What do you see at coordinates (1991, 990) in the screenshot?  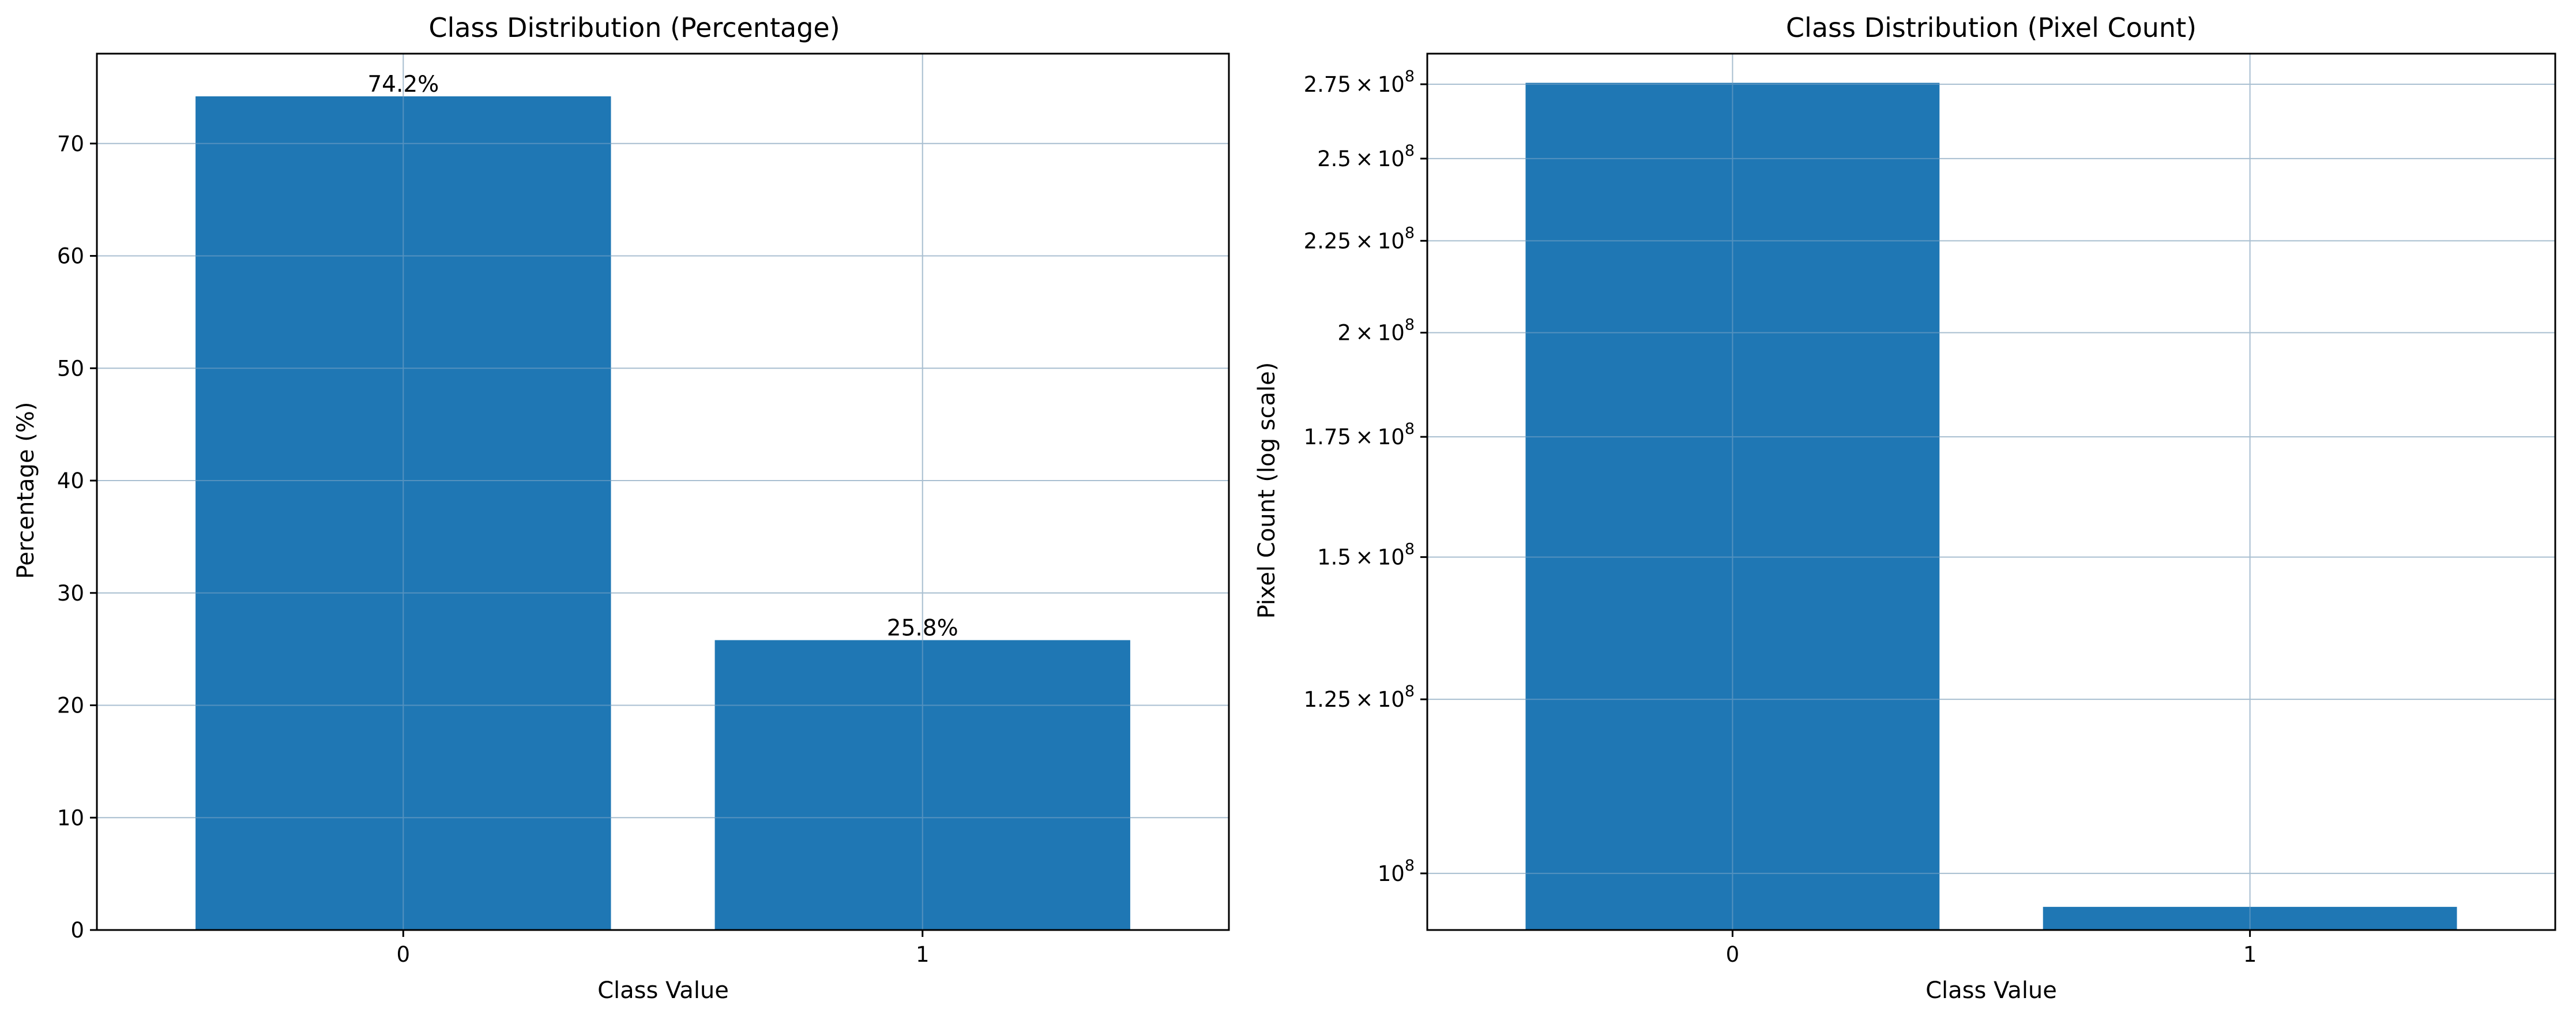 I see `chart-pixel-count-x-axis-label: Class Value` at bounding box center [1991, 990].